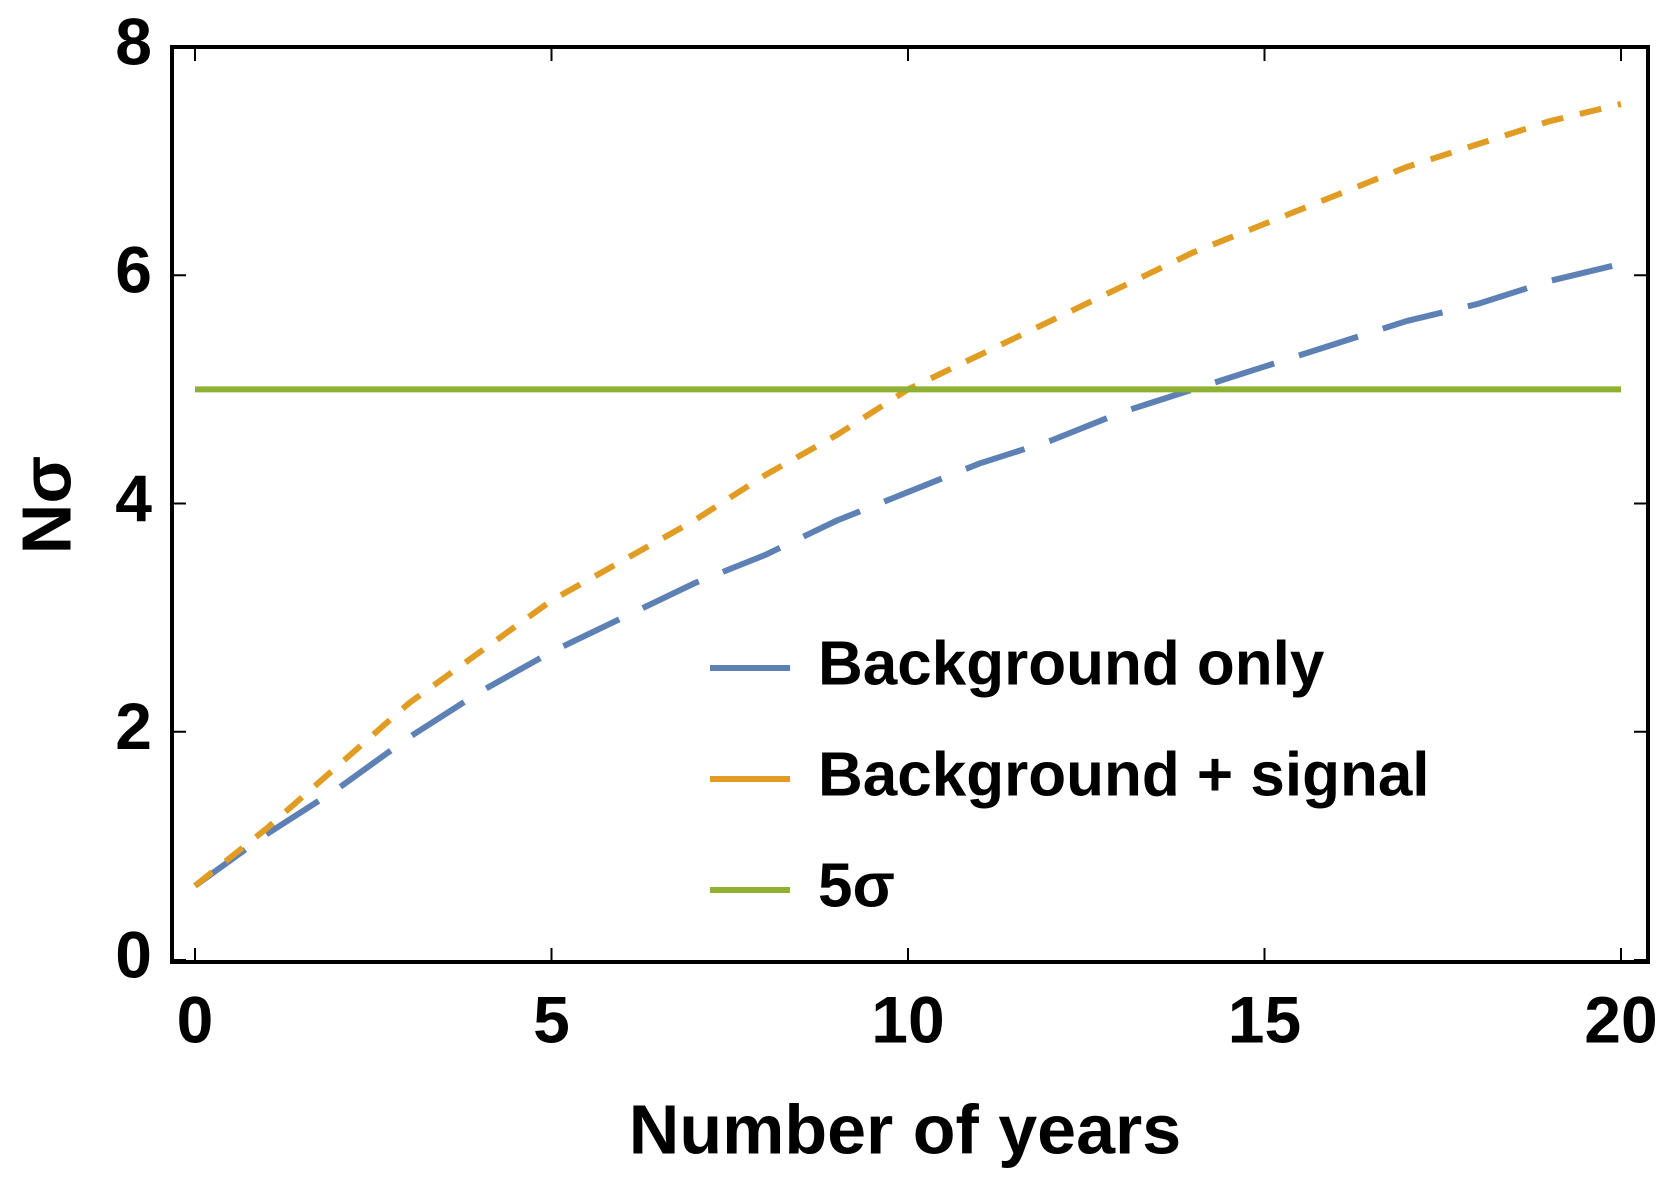  What do you see at coordinates (133, 41) in the screenshot?
I see `y-tick-label: 8` at bounding box center [133, 41].